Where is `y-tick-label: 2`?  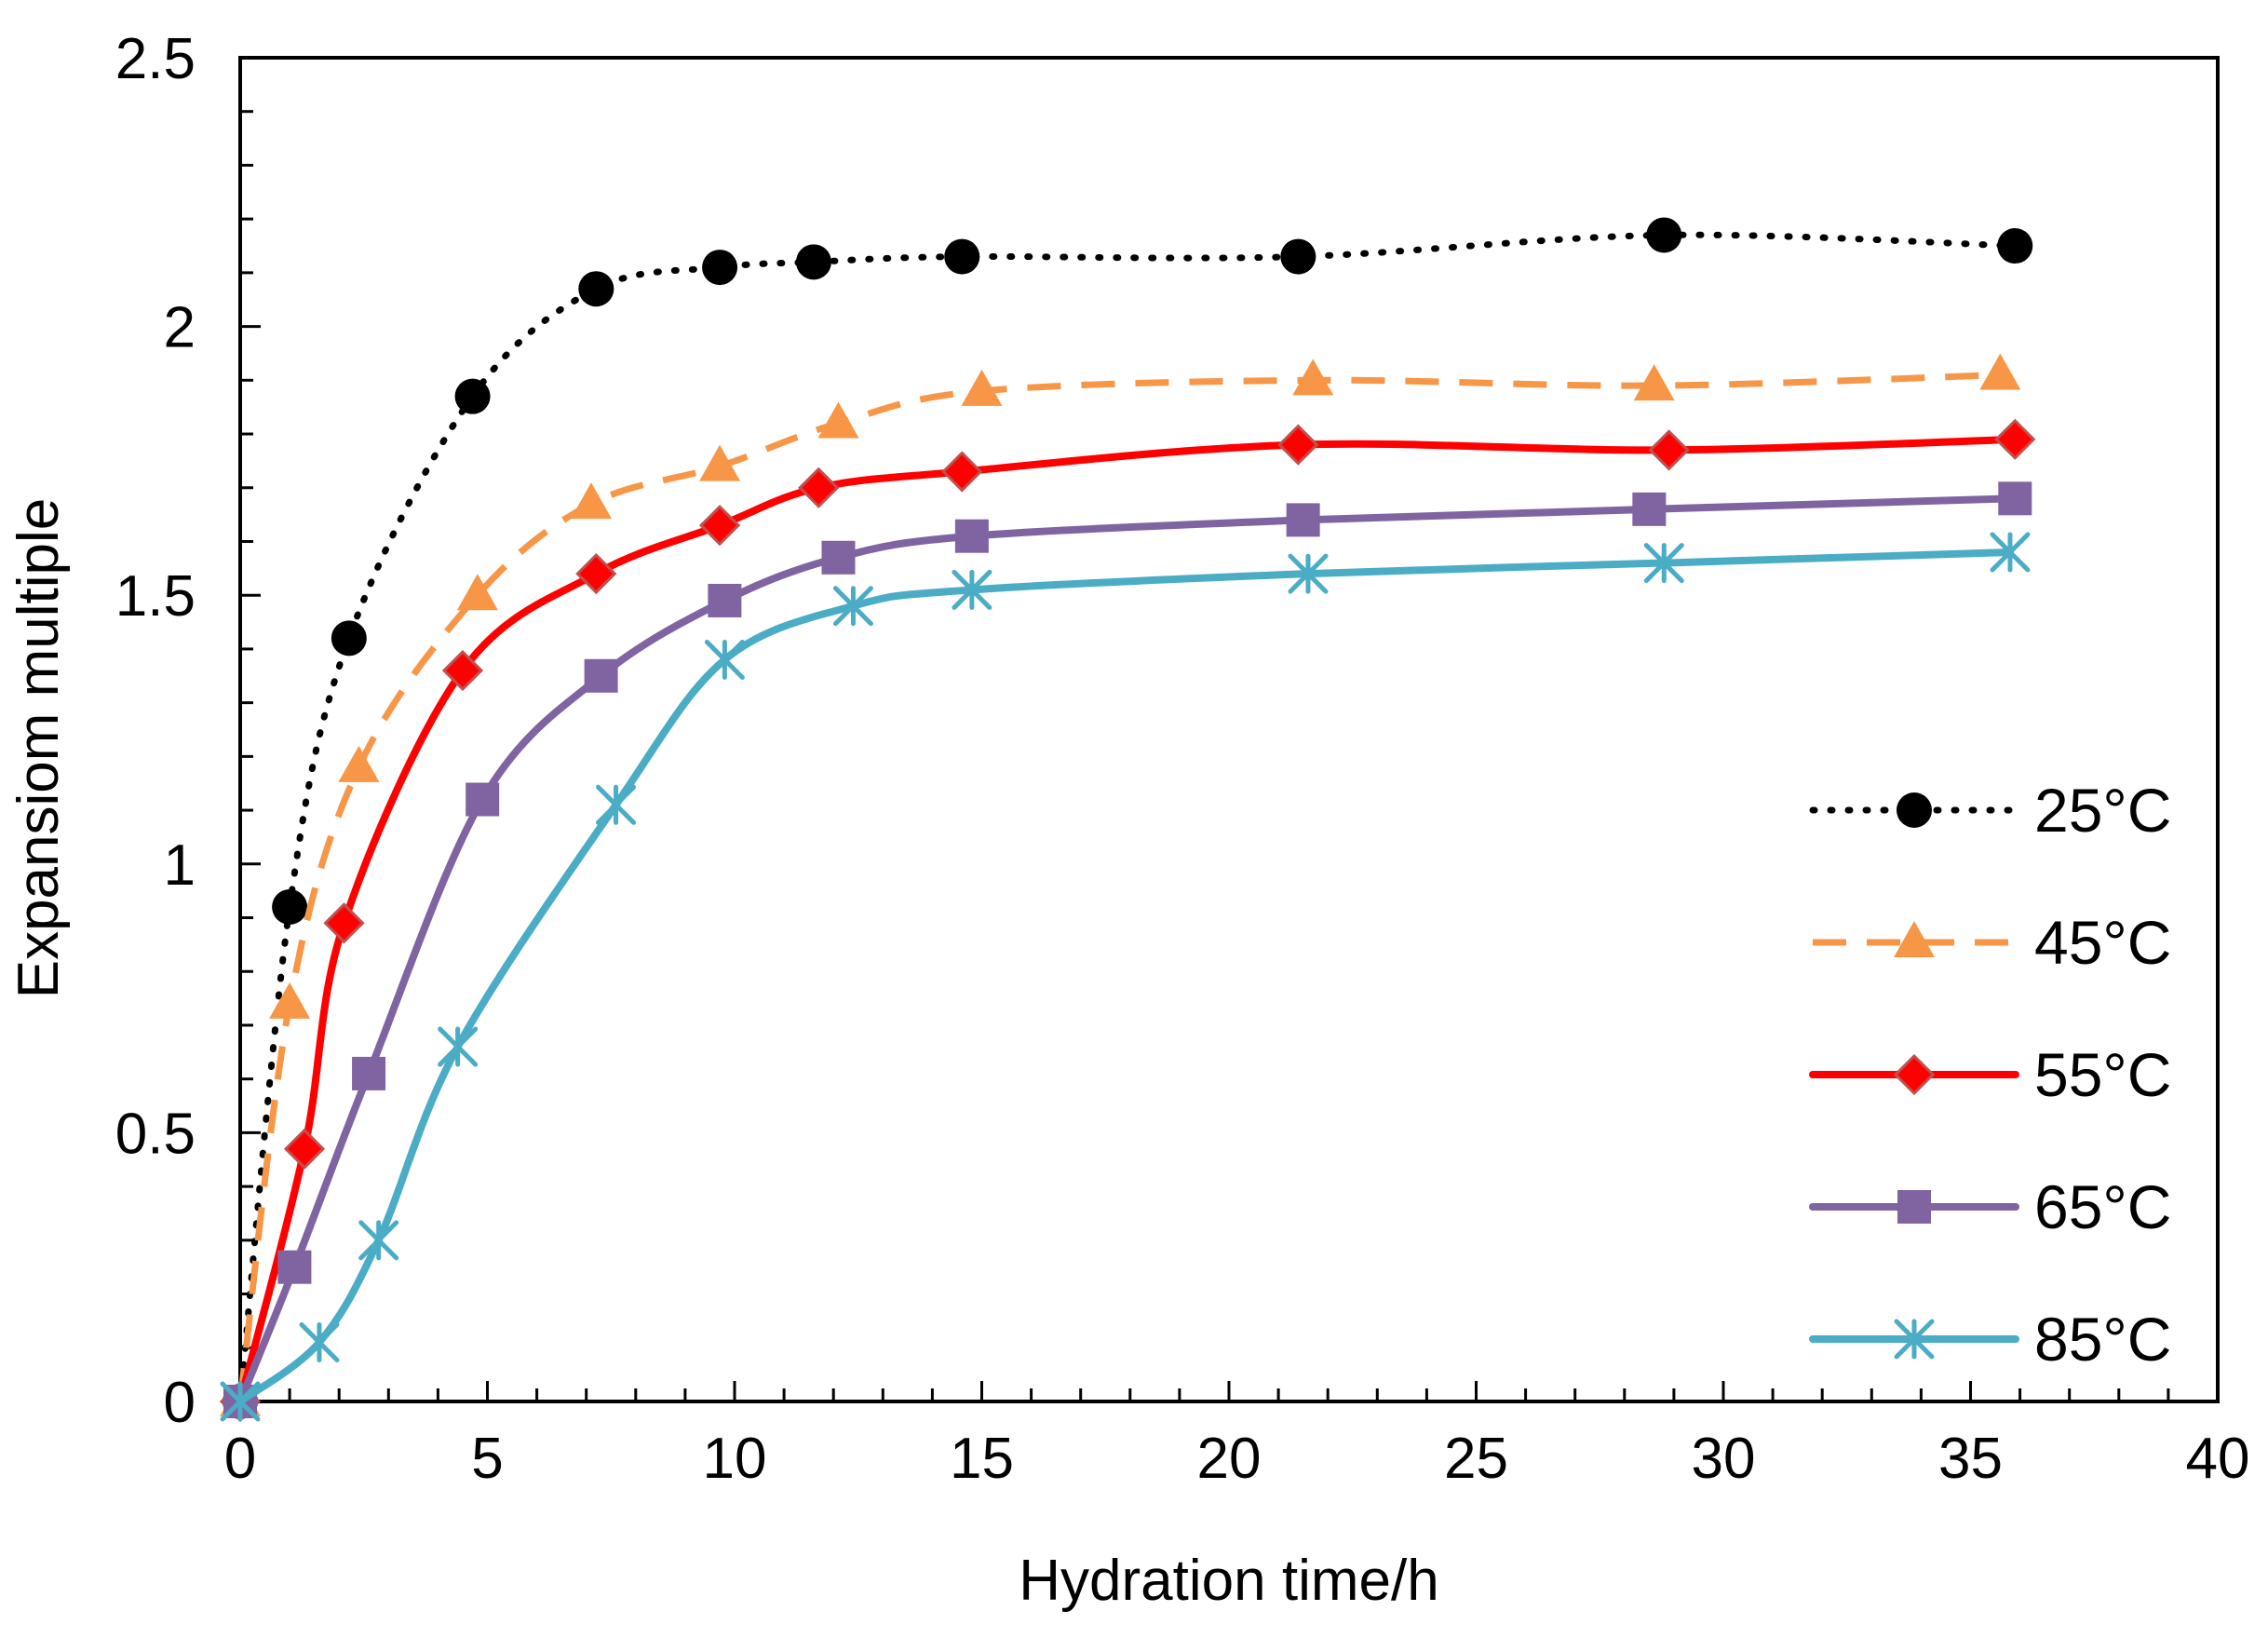
y-tick-label: 2 is located at coordinates (180, 328).